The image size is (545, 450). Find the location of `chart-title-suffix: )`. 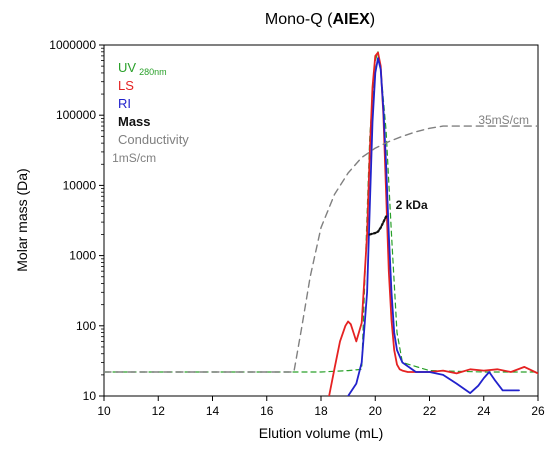

chart-title-suffix: ) is located at coordinates (372, 19).